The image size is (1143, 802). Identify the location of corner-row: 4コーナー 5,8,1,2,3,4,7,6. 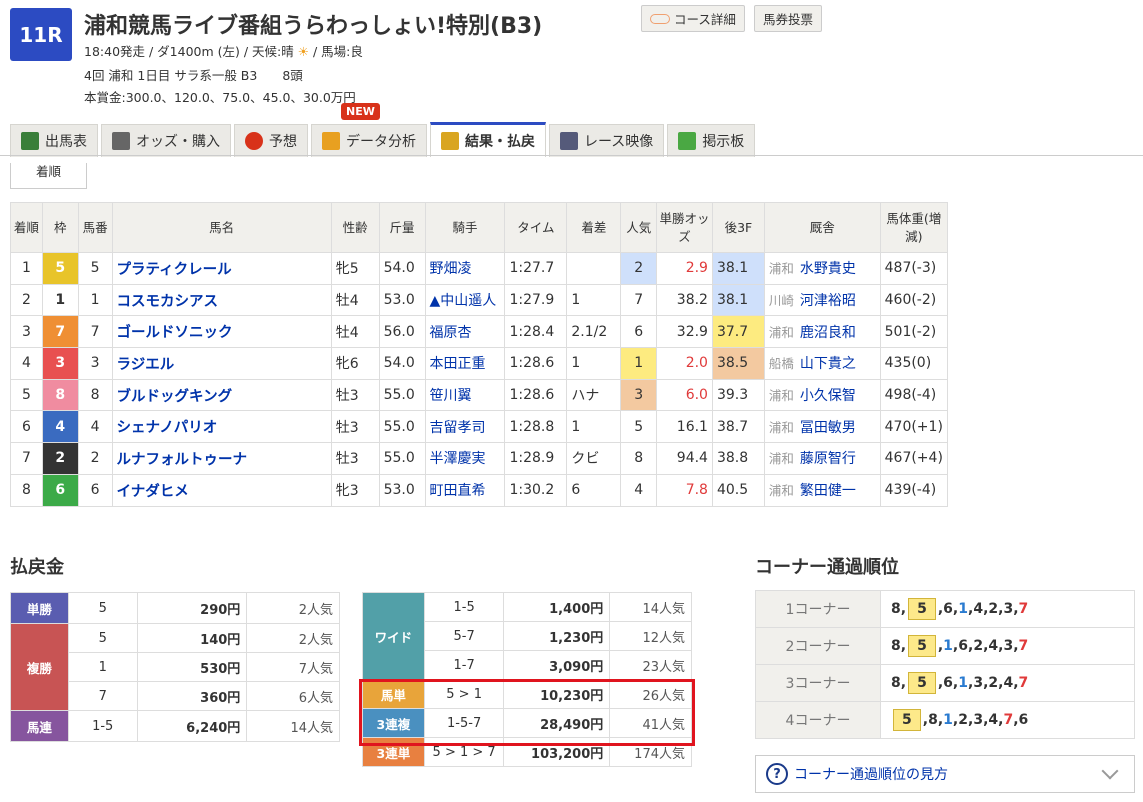
(945, 720).